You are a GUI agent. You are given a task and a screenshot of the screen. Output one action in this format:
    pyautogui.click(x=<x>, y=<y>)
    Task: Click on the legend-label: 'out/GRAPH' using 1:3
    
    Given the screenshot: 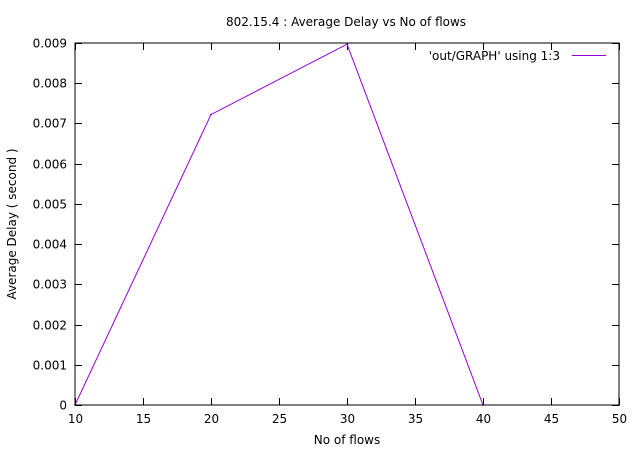 What is the action you would take?
    pyautogui.click(x=494, y=56)
    